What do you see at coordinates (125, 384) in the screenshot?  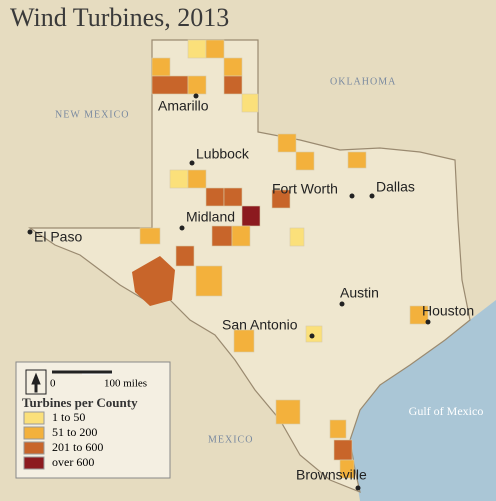 I see `scale-label: 100 miles` at bounding box center [125, 384].